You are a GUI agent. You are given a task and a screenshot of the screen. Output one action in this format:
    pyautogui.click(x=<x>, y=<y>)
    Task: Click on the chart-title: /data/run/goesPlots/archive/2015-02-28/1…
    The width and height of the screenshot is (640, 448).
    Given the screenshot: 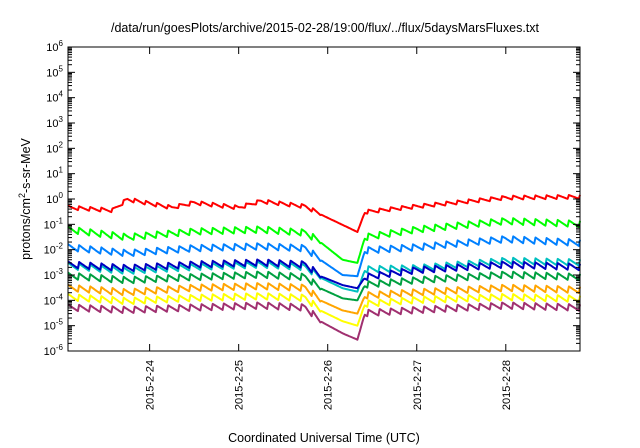 What is the action you would take?
    pyautogui.click(x=325, y=28)
    